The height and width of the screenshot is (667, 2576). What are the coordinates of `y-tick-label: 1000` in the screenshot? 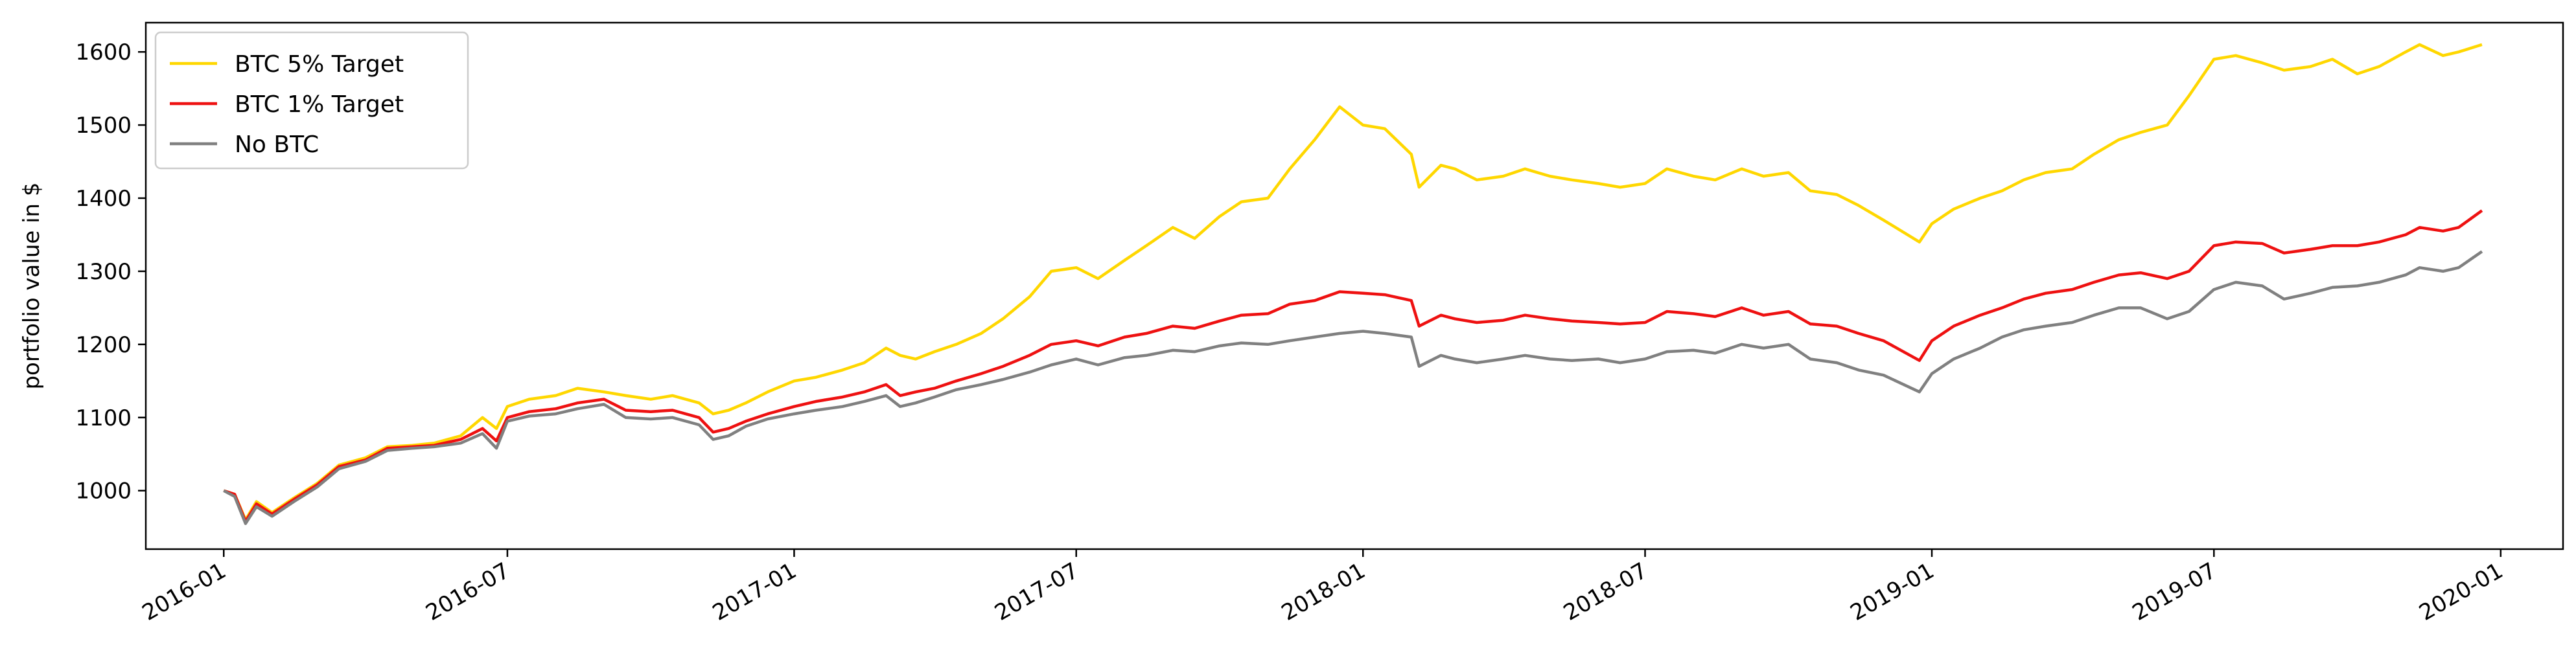 It's located at (104, 492).